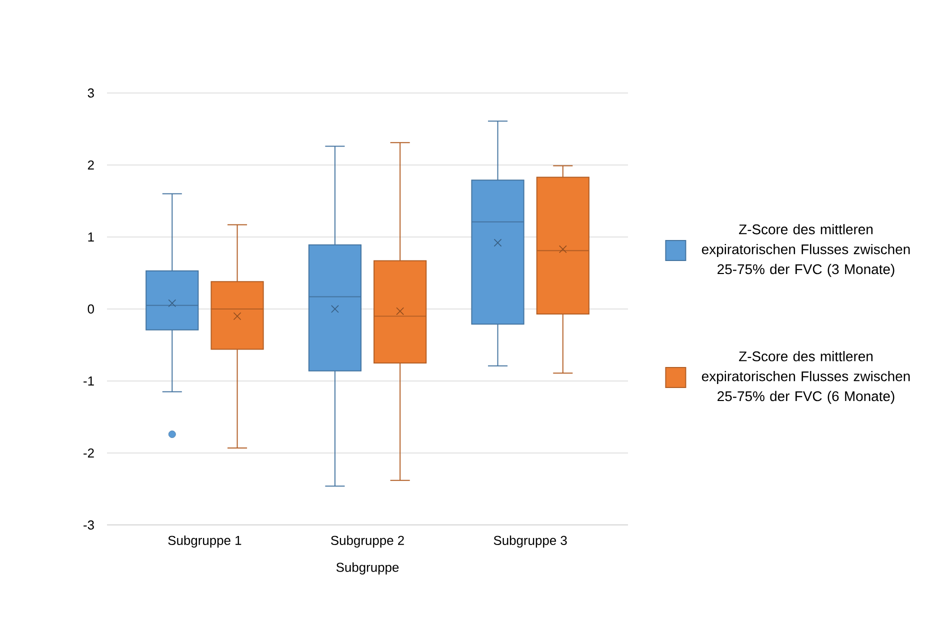  I want to click on x-axis-title: Subgruppe, so click(367, 568).